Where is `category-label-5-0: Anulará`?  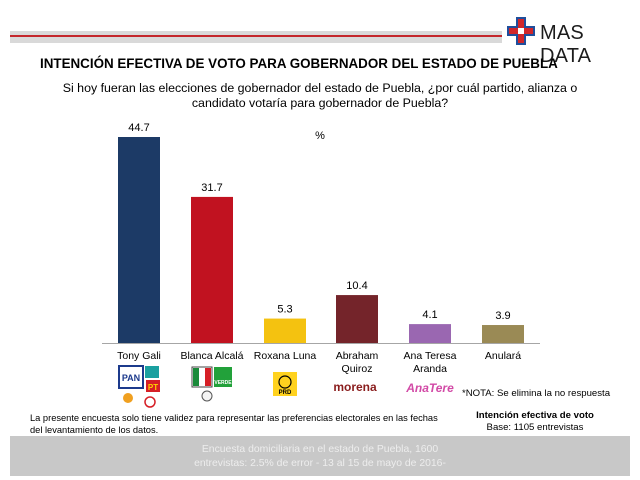
category-label-5-0: Anulará is located at coordinates (503, 356).